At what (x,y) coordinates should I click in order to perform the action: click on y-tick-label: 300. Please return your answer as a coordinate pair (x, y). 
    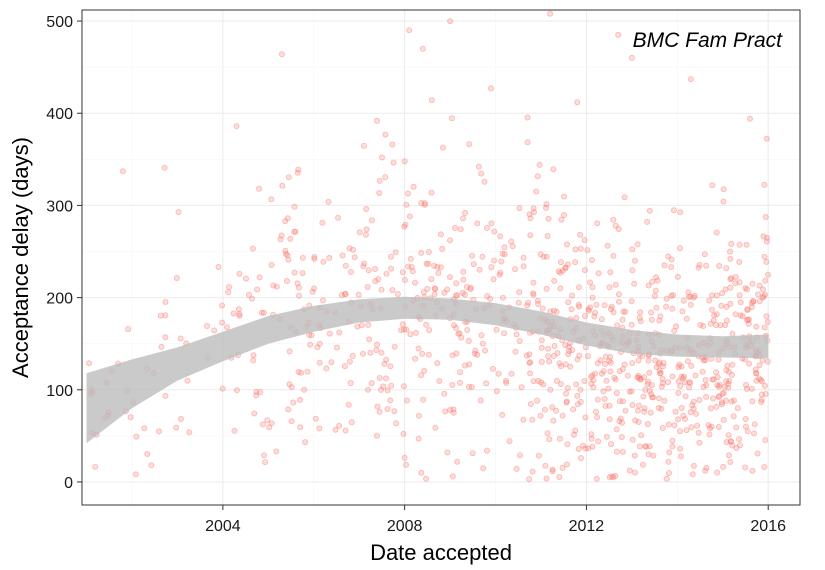
    Looking at the image, I should click on (59, 206).